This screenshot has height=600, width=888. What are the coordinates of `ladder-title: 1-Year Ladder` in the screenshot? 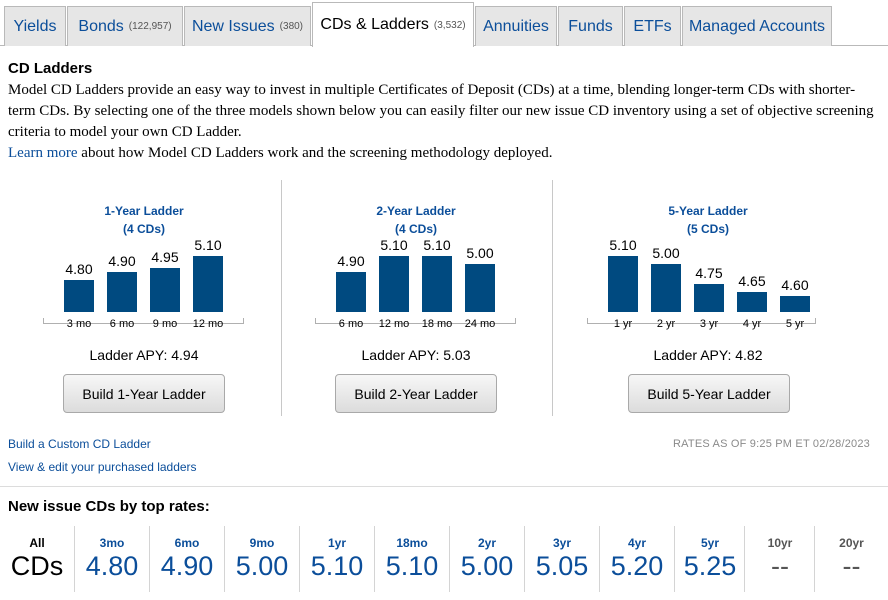 It's located at (144, 211).